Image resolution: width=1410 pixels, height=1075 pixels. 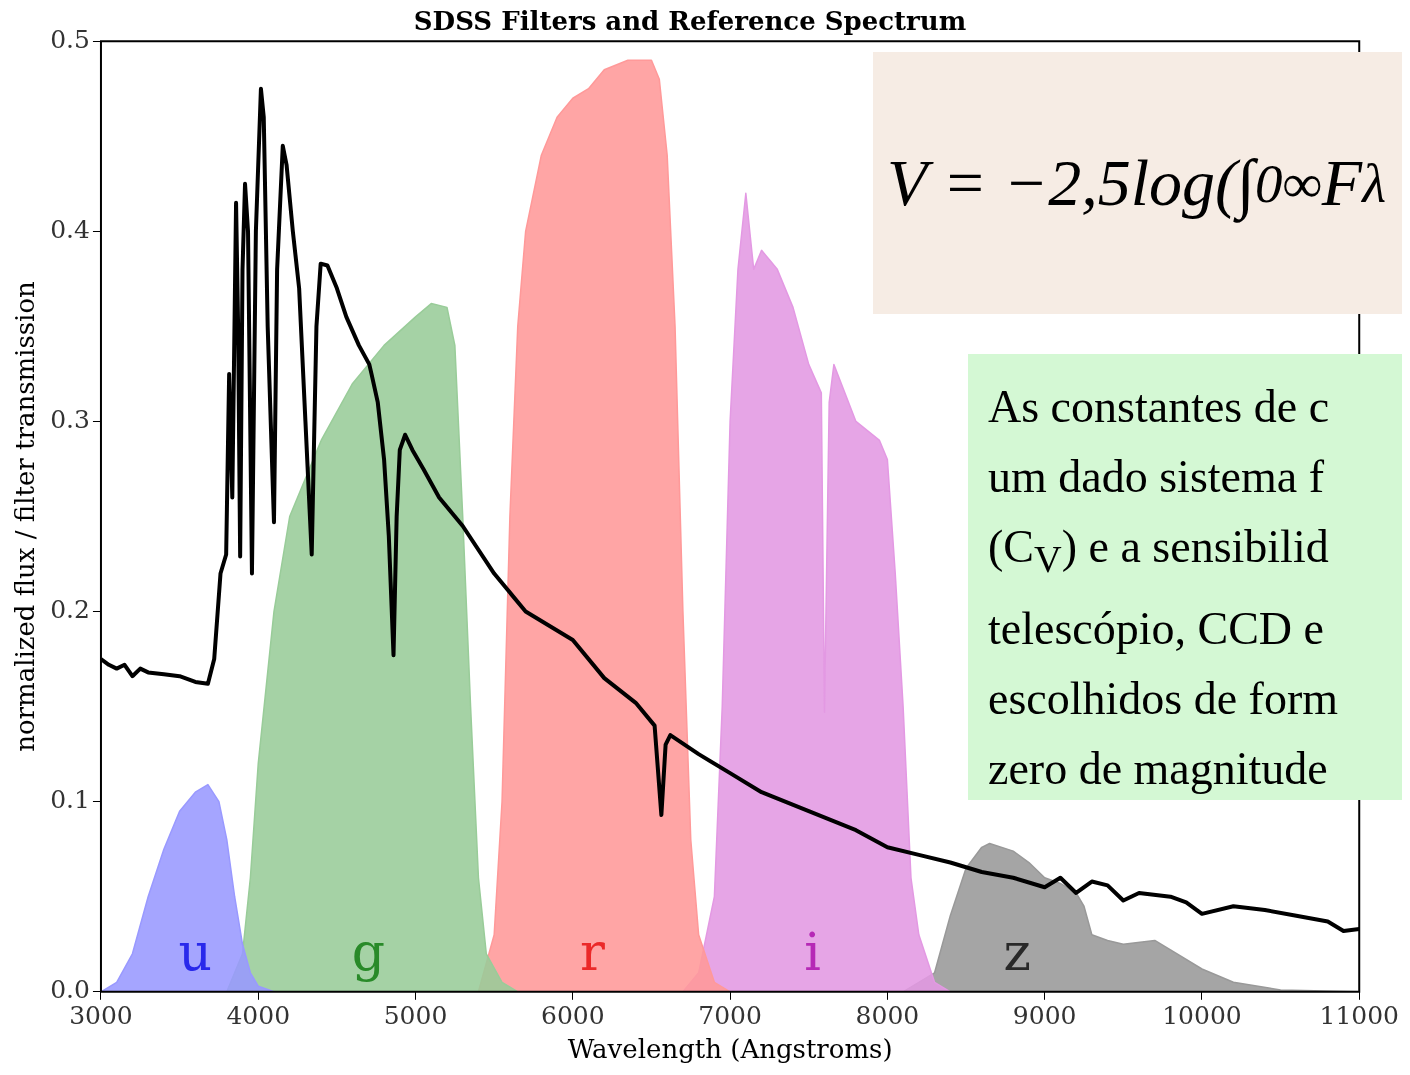 I want to click on y-tick-label: 0.3, so click(x=70, y=419).